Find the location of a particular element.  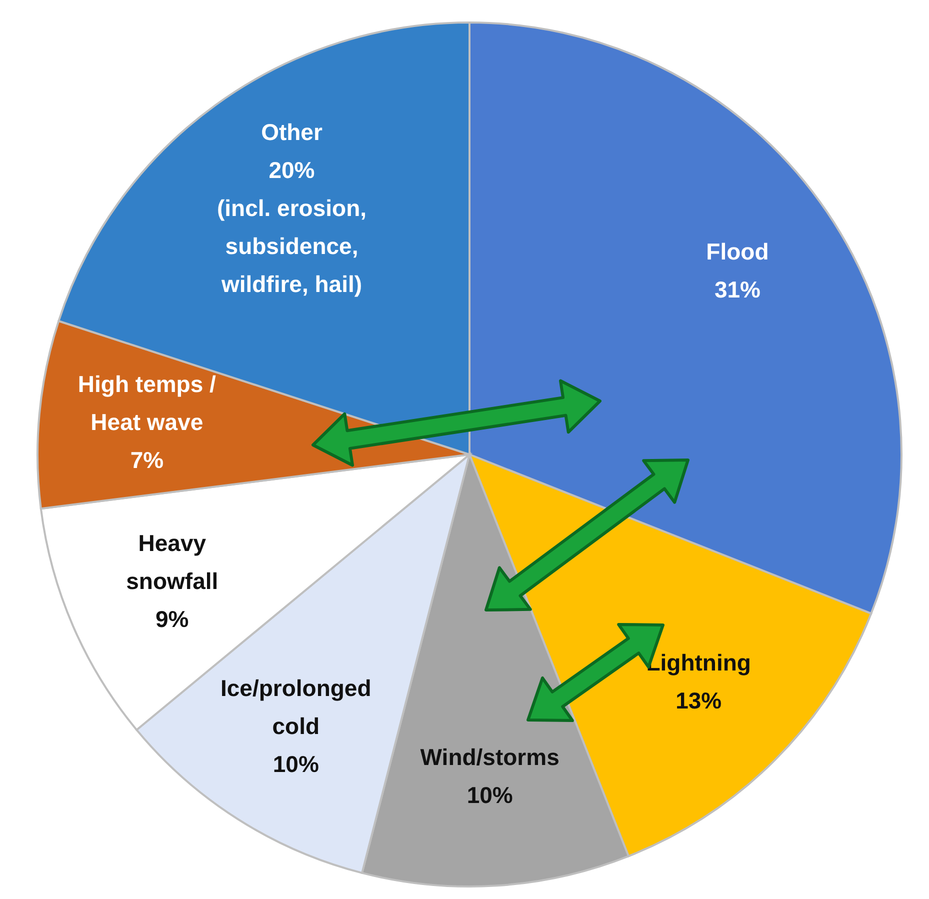

data-label: 7% is located at coordinates (147, 460).